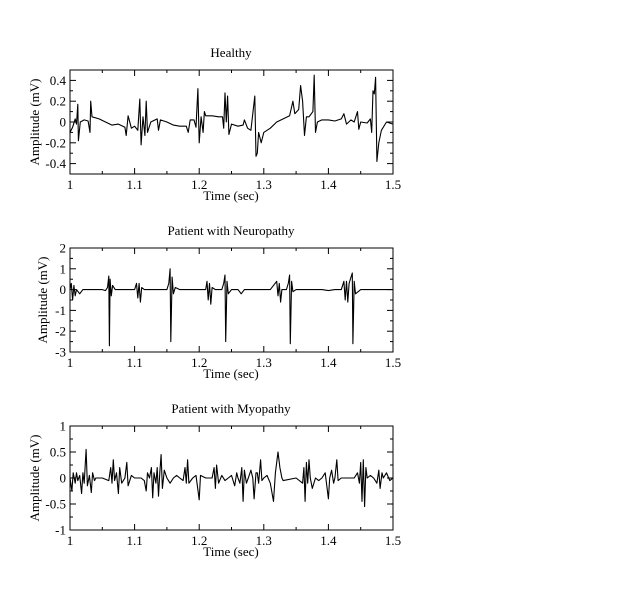  What do you see at coordinates (58, 101) in the screenshot?
I see `y-tick-label: 0.2` at bounding box center [58, 101].